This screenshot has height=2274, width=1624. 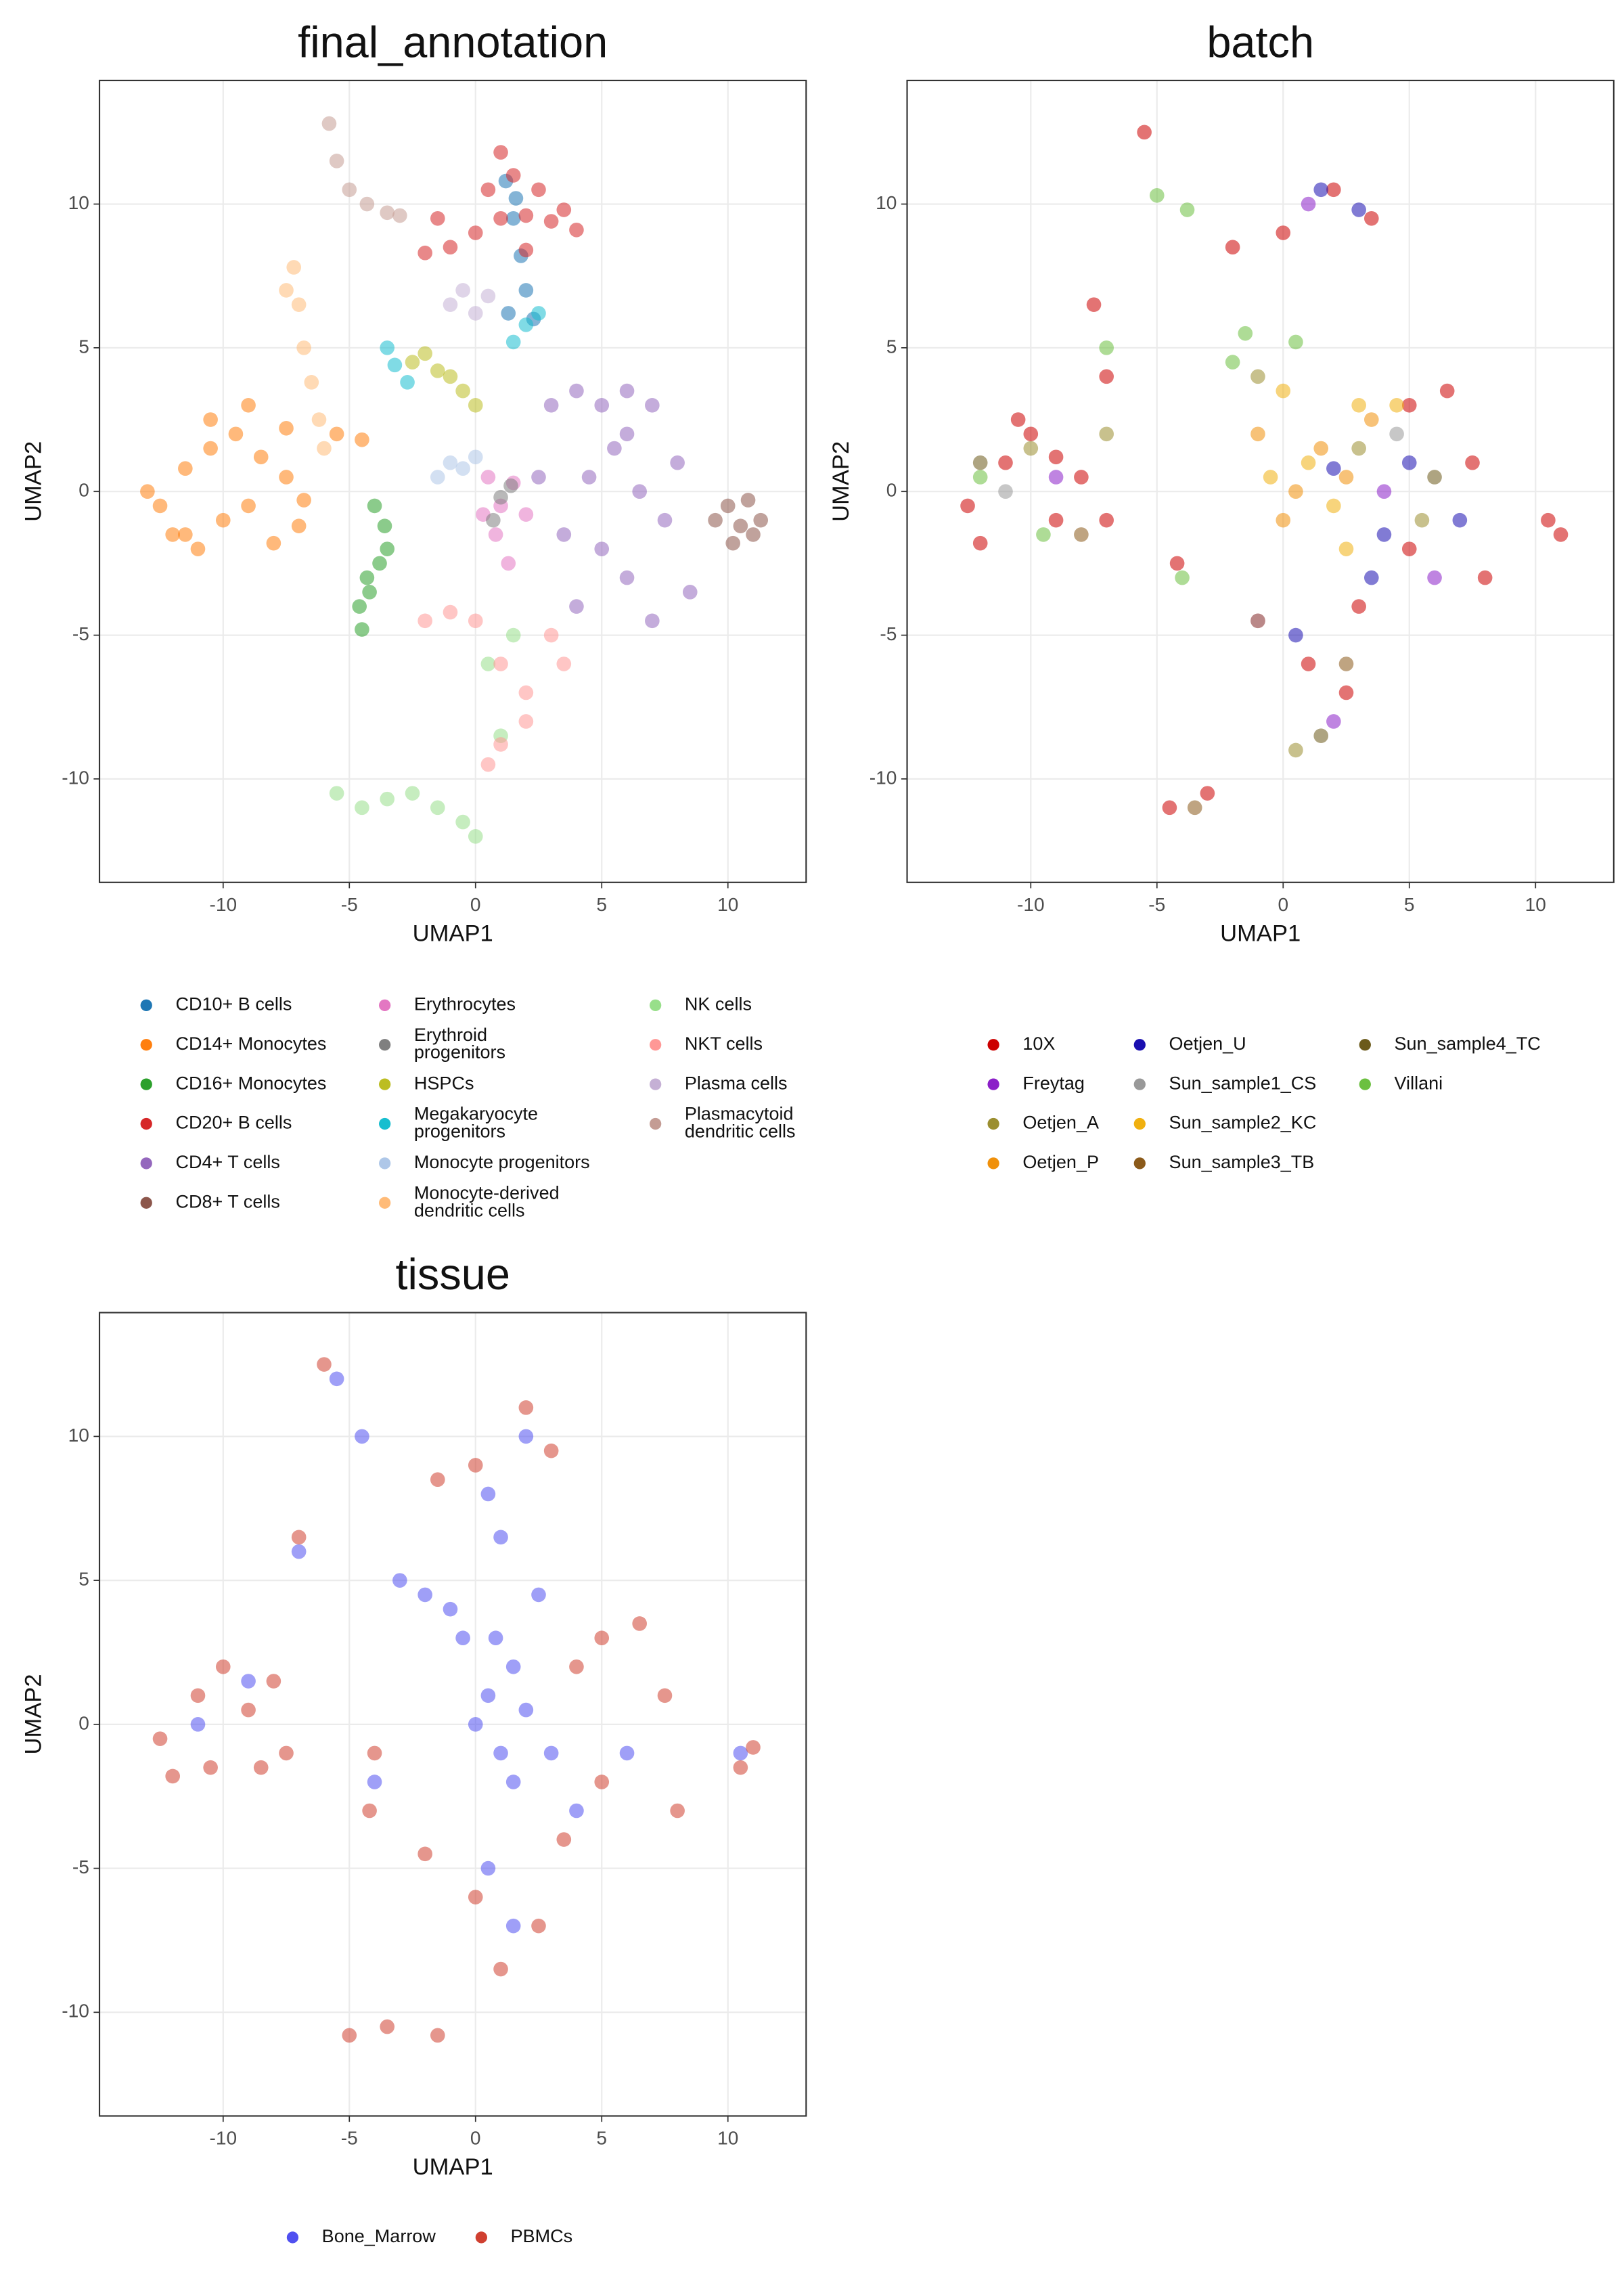 I want to click on y-tick-label: 0, so click(x=83, y=1723).